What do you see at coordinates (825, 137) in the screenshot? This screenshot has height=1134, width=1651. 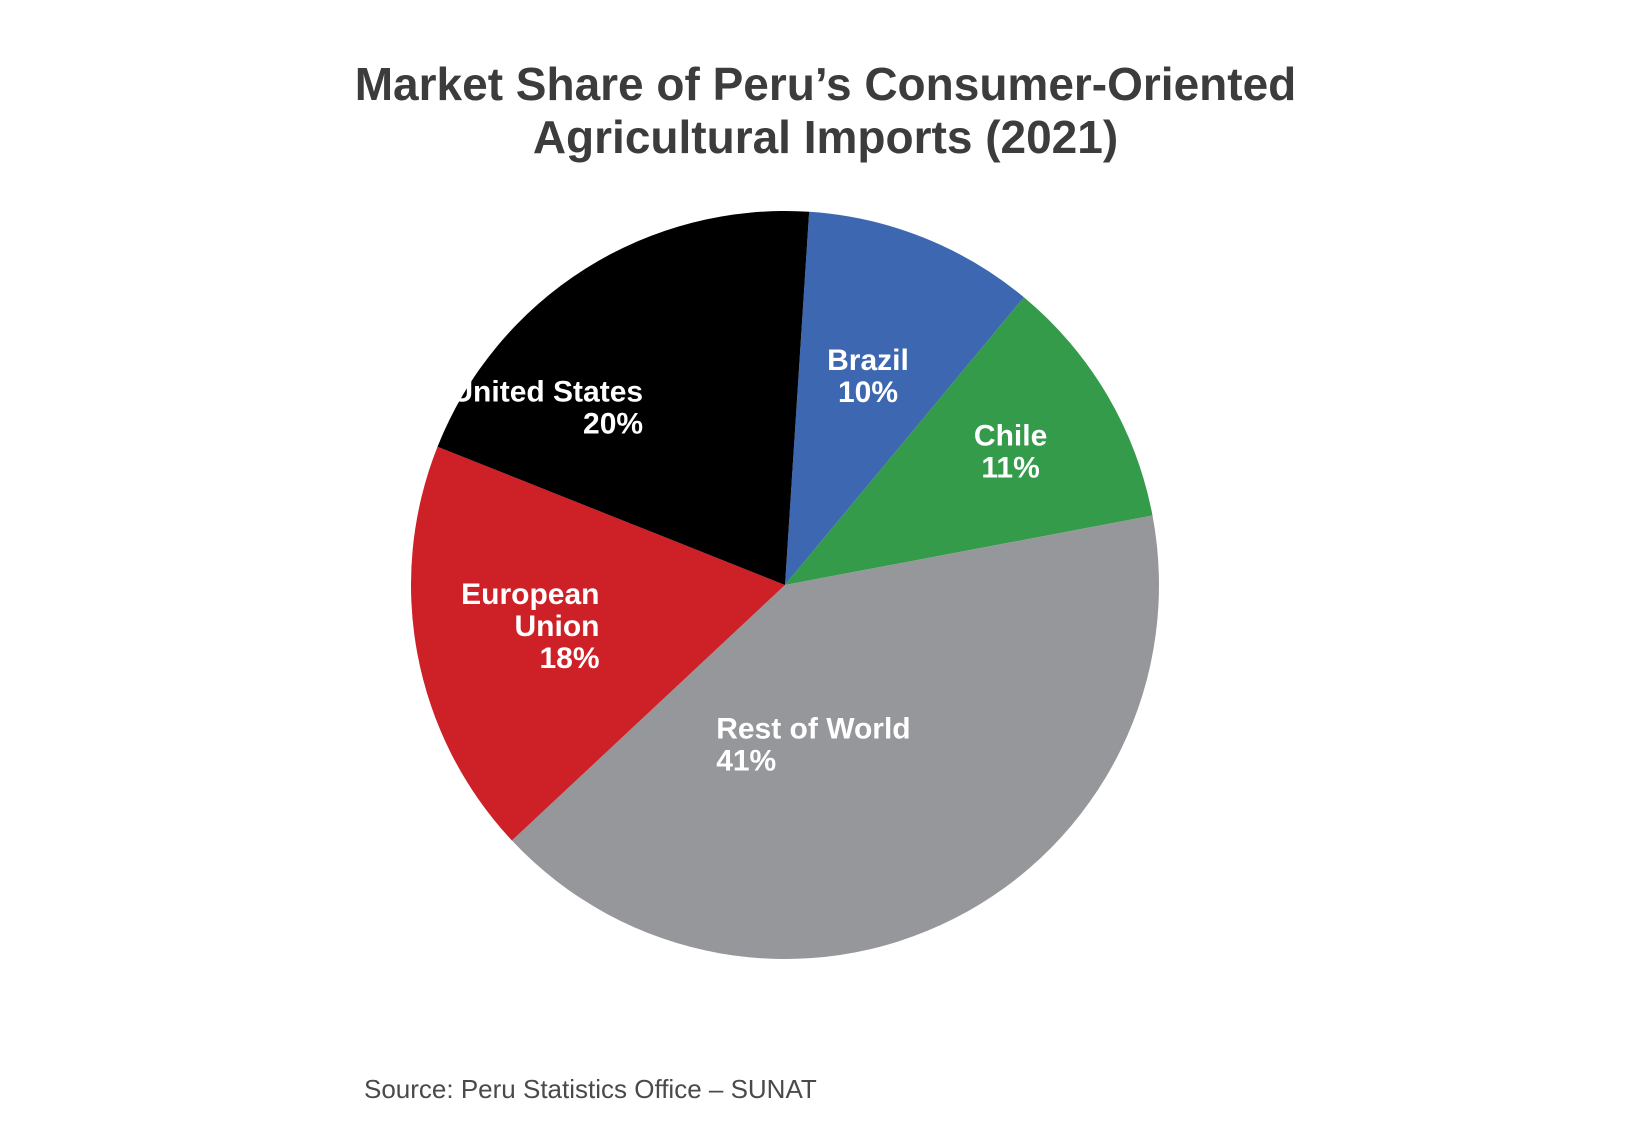 I see `chart-title-line-2: Agricultural Imports (2021)` at bounding box center [825, 137].